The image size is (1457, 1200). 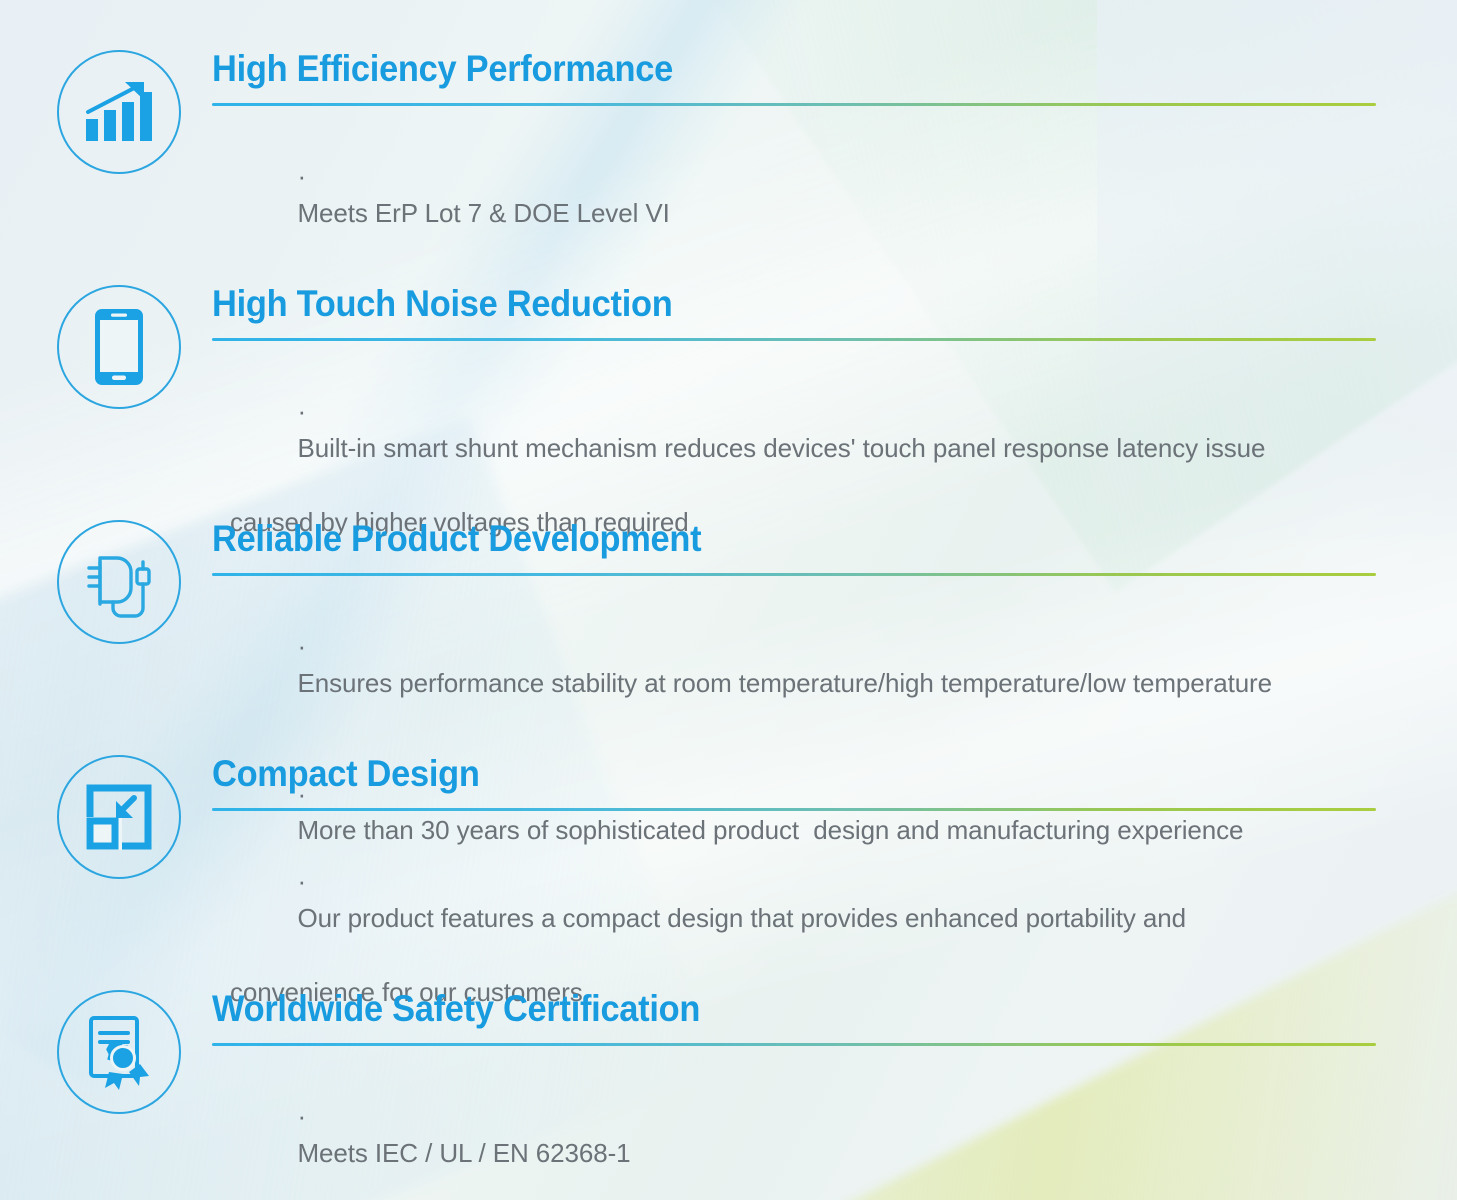 I want to click on smartphone-icon, so click(x=119, y=347).